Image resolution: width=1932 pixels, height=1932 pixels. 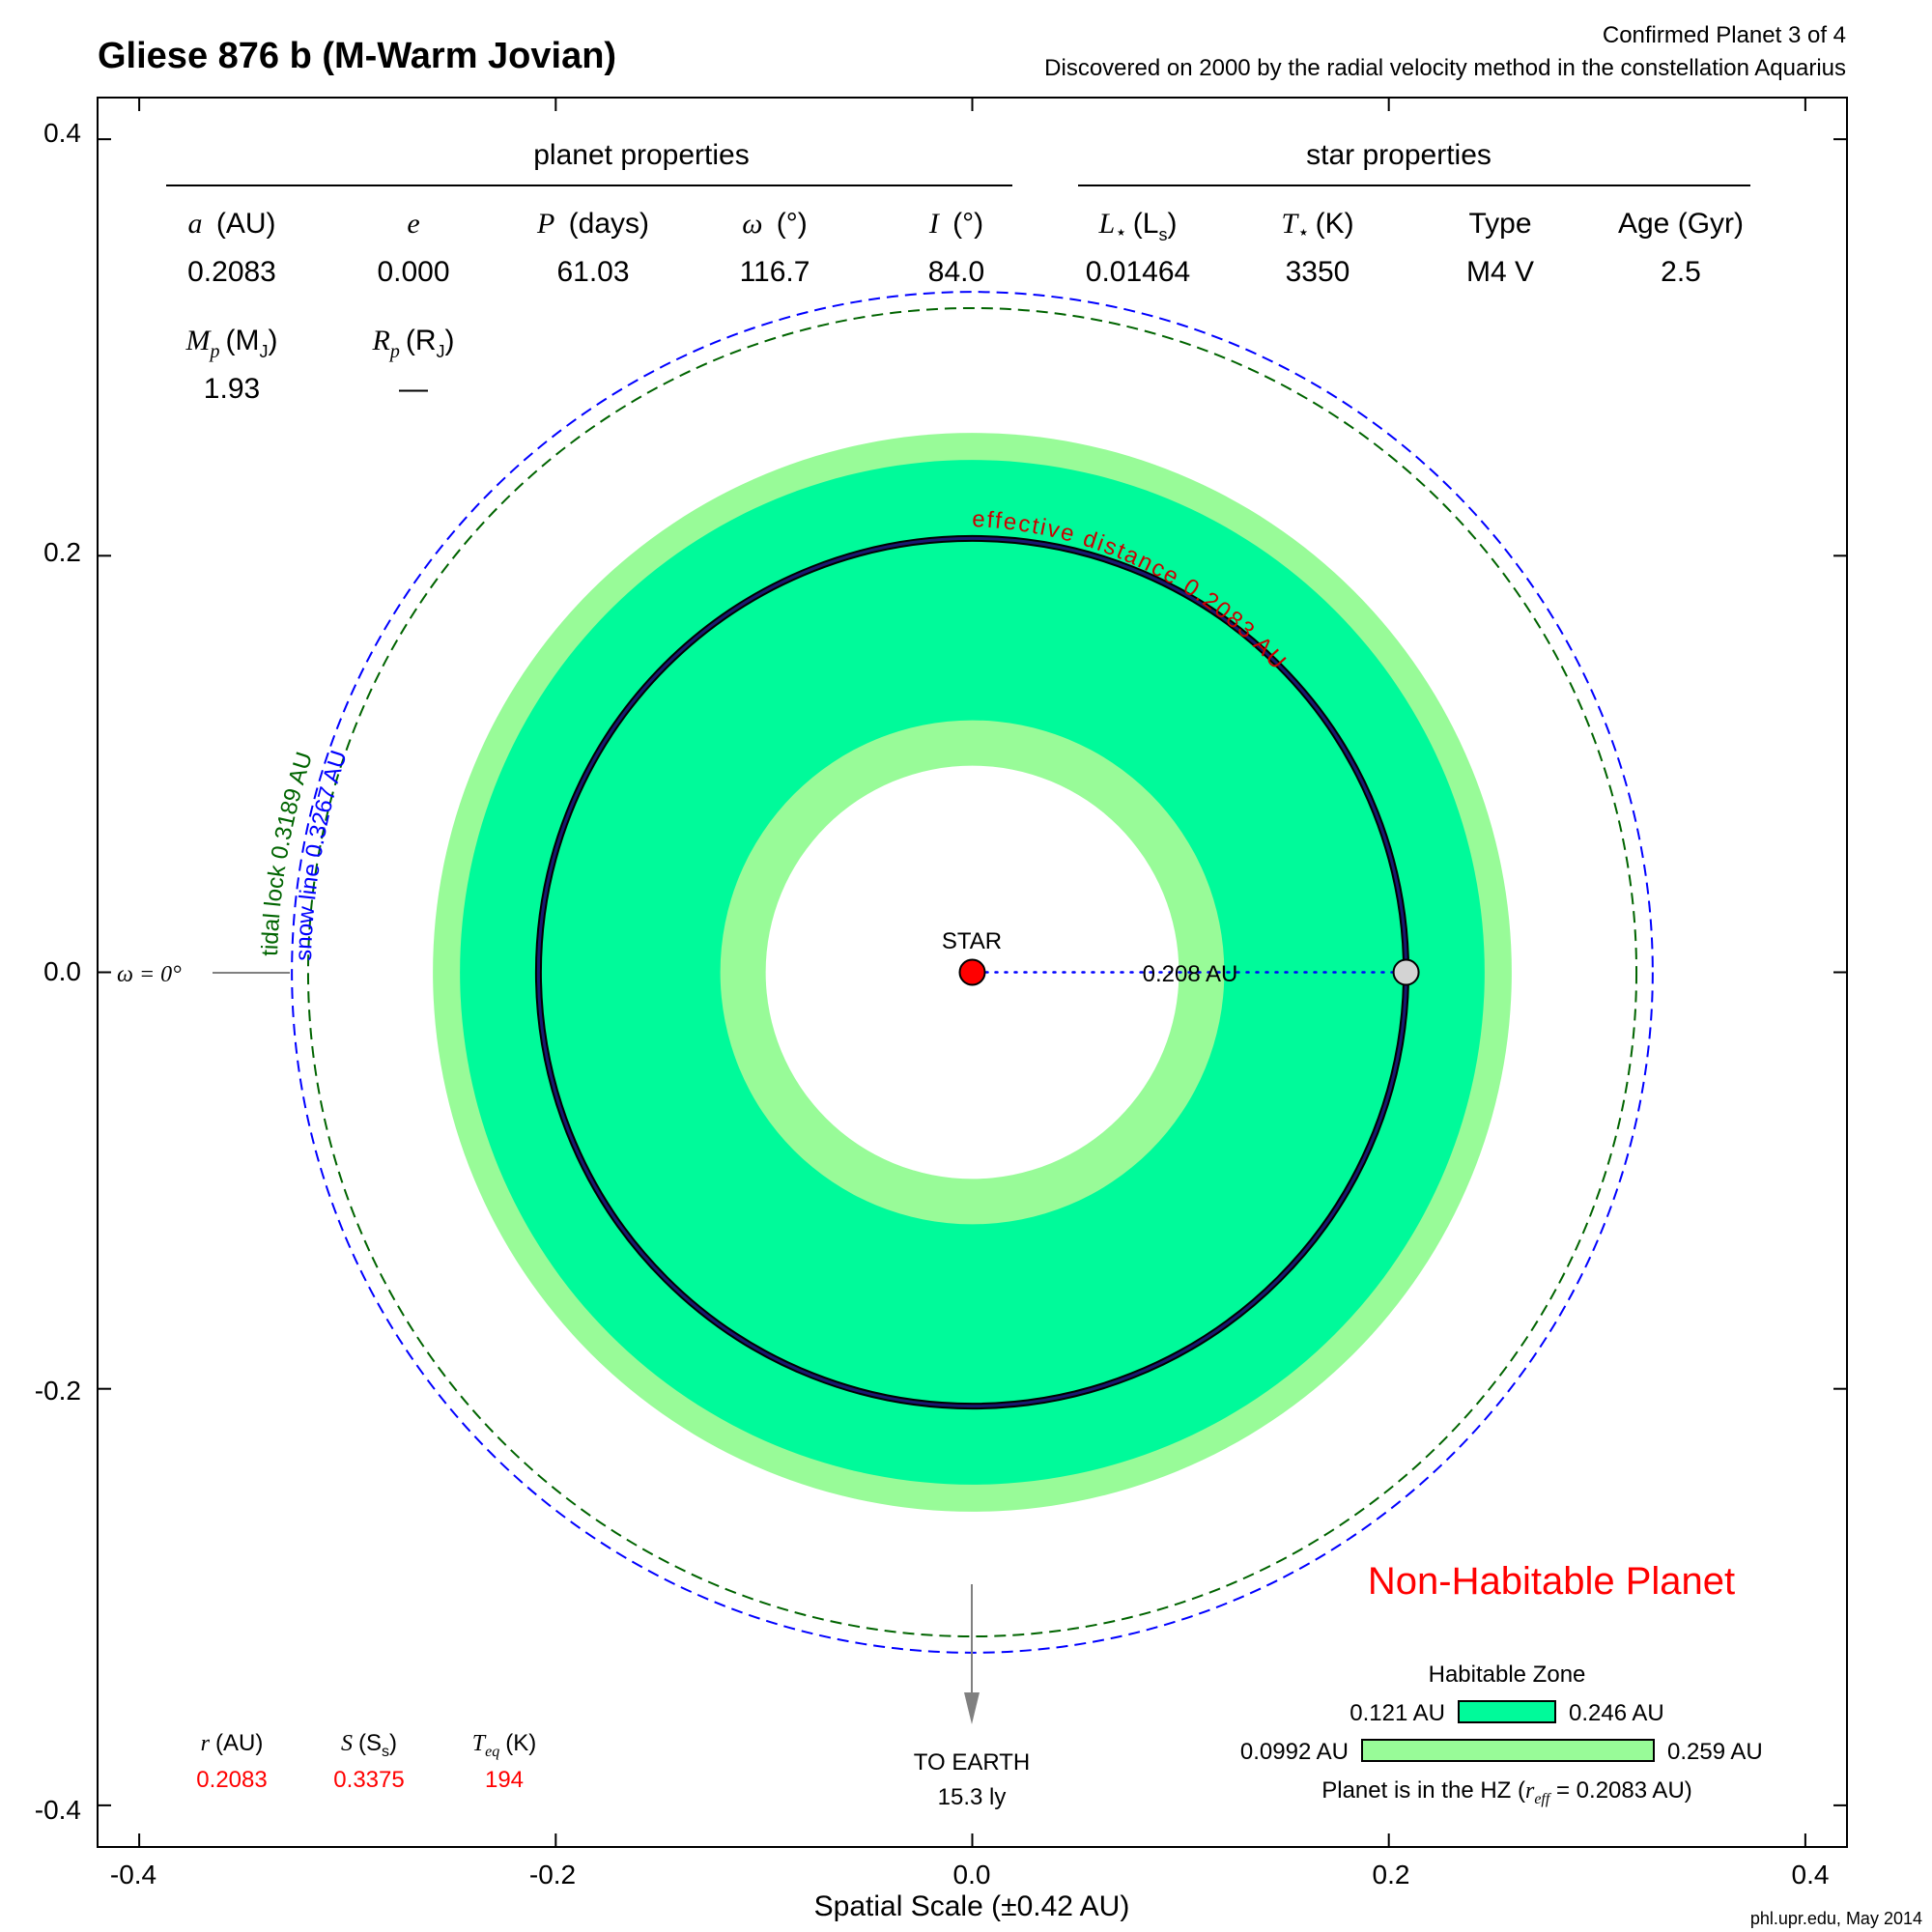 What do you see at coordinates (1318, 272) in the screenshot?
I see `value-temperature: 3350` at bounding box center [1318, 272].